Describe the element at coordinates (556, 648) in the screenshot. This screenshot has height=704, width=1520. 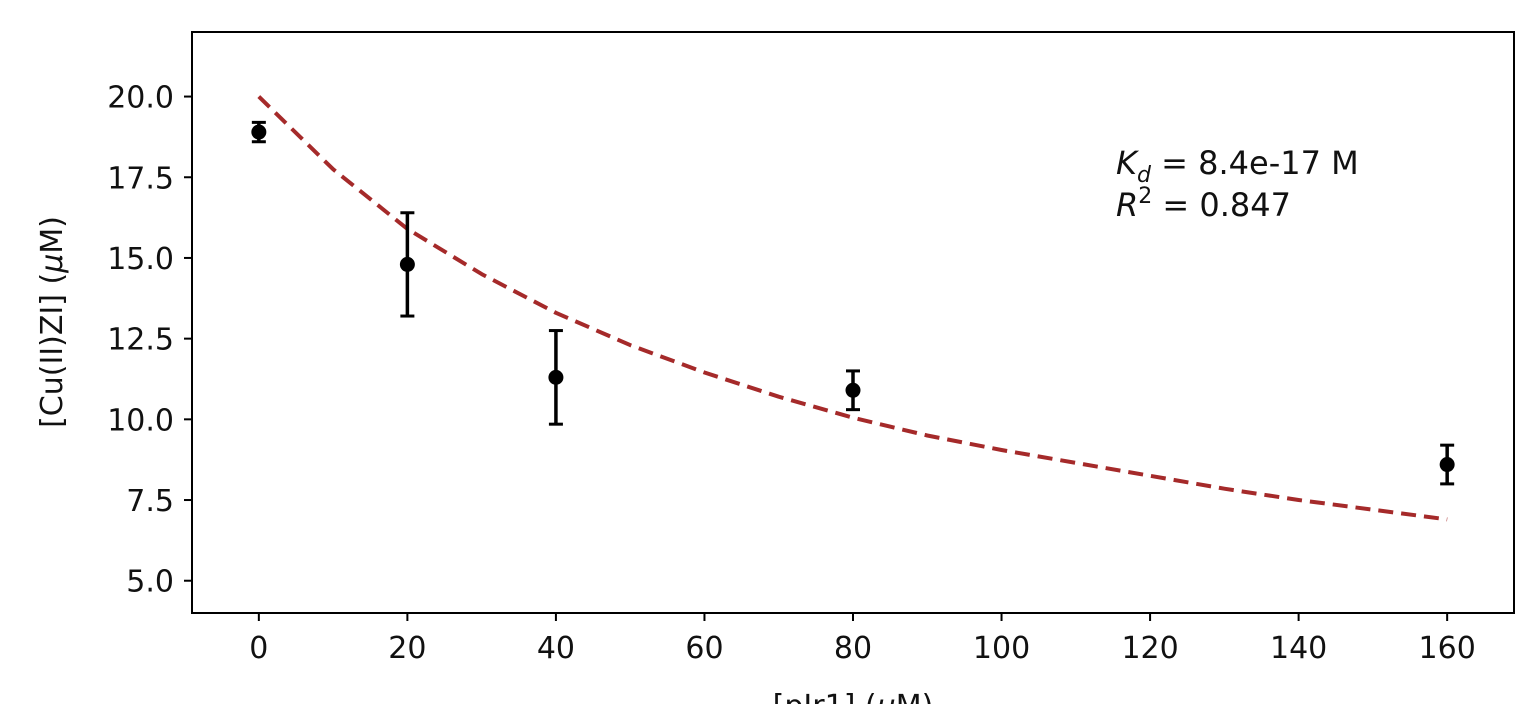
I see `x-tick-label: 40` at that location.